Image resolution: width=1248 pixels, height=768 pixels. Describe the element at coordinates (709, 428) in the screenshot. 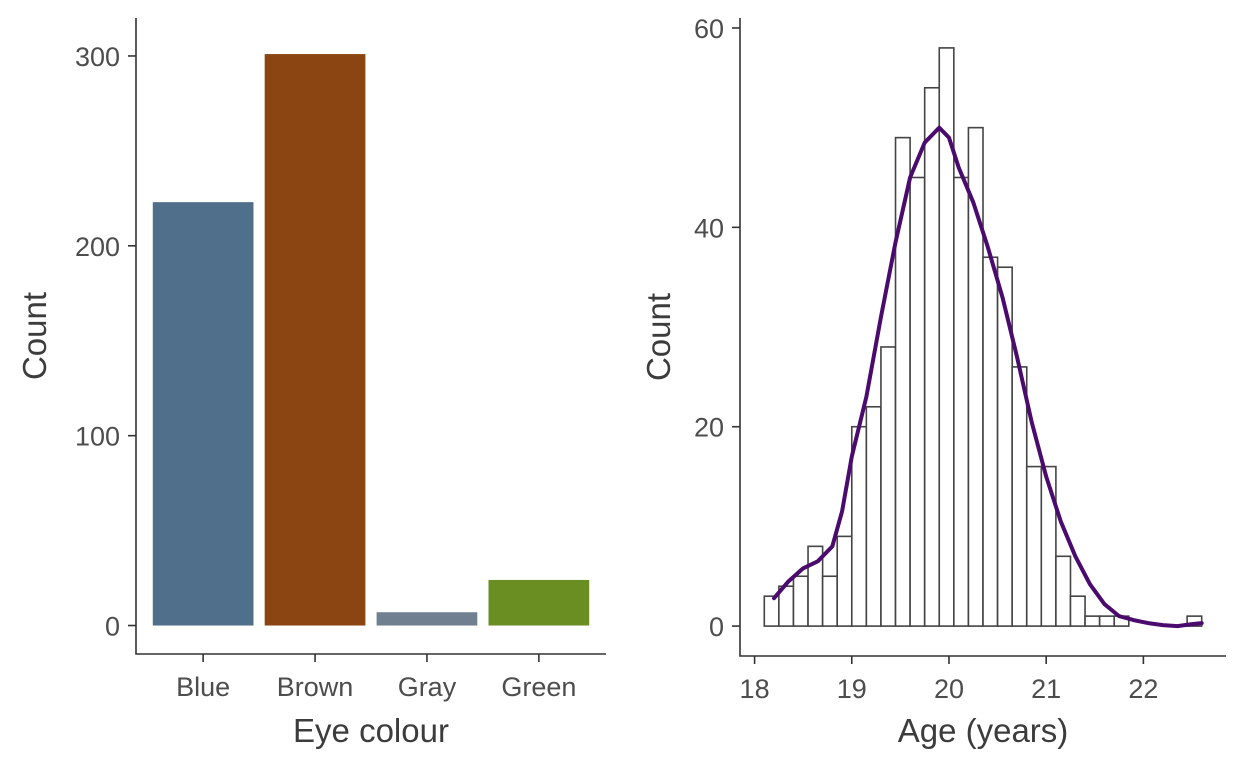

I see `y-tick-label: 20` at that location.